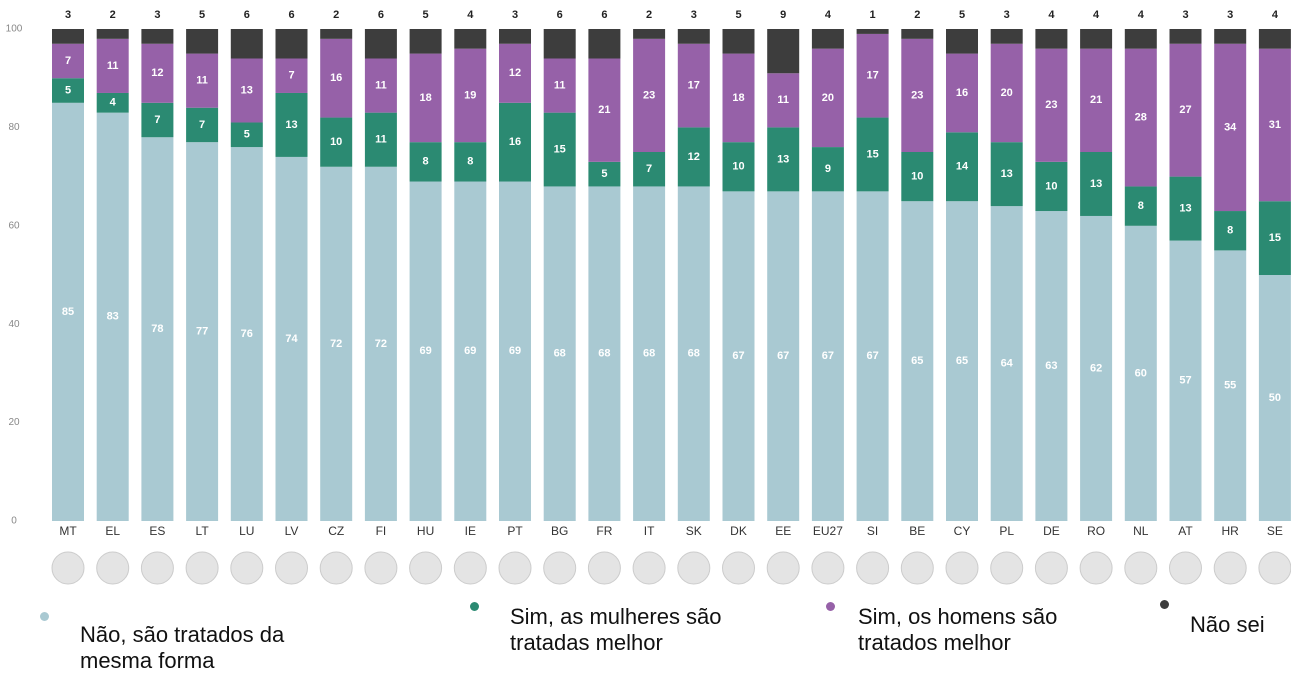  I want to click on y-tick-label: 80, so click(14, 127).